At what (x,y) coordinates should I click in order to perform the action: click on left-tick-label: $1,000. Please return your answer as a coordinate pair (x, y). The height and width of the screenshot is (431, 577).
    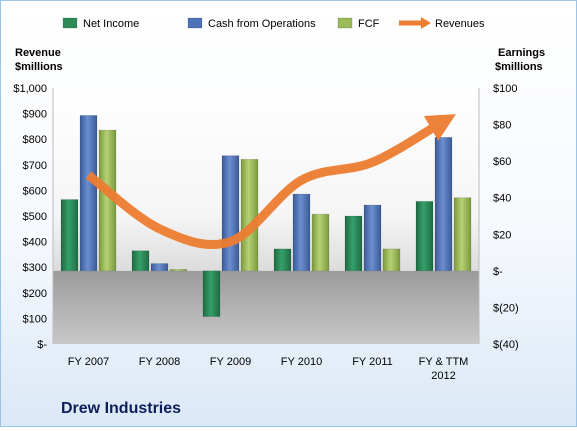
    Looking at the image, I should click on (30, 89).